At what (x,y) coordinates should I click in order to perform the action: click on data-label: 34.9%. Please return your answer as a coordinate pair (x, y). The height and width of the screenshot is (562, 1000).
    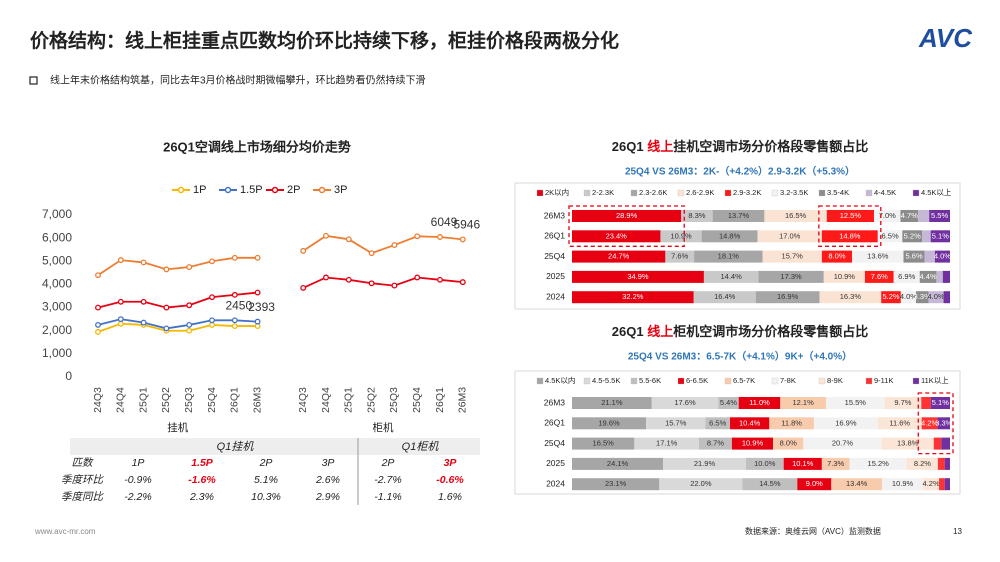
    Looking at the image, I should click on (638, 276).